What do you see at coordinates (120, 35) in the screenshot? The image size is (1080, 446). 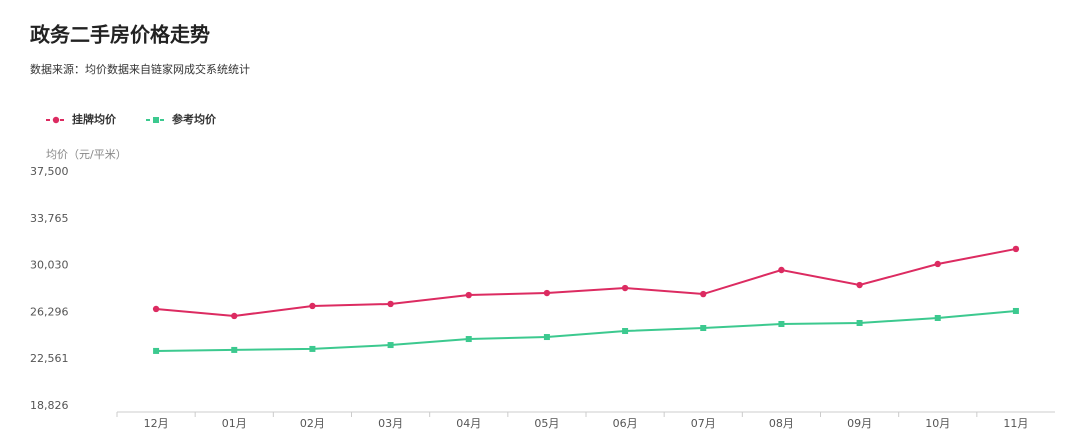 I see `chart-title: 政务二手房价格走势` at bounding box center [120, 35].